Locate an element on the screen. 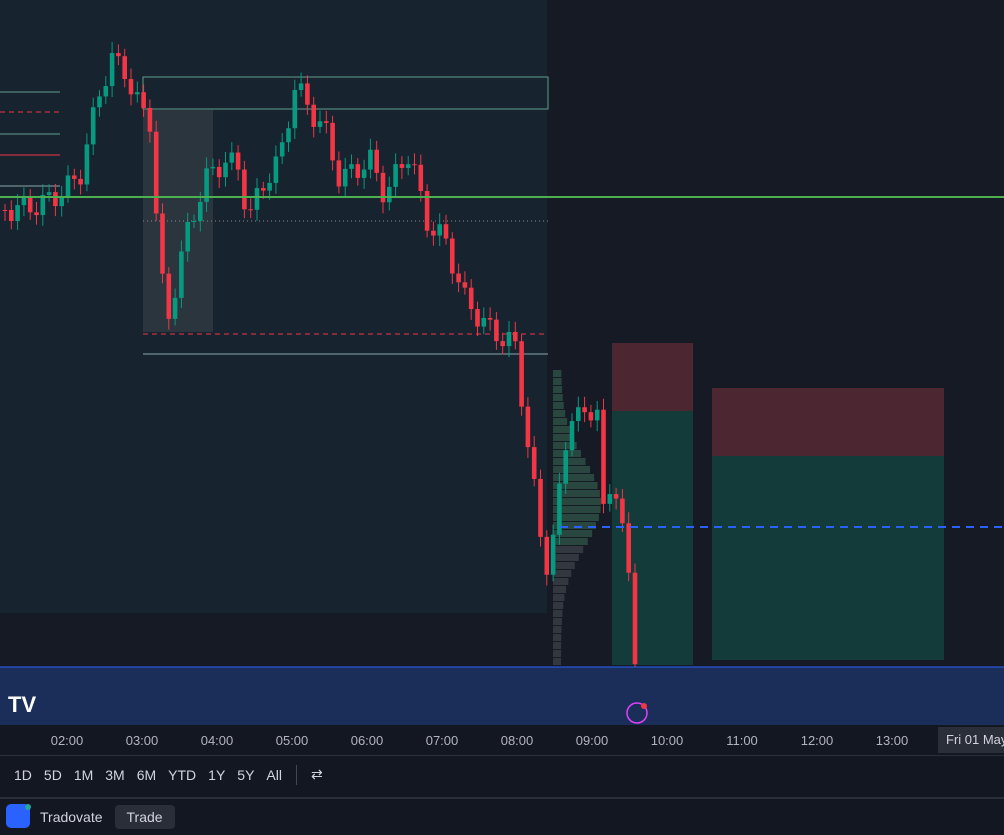  time-label: 09:00 is located at coordinates (592, 740).